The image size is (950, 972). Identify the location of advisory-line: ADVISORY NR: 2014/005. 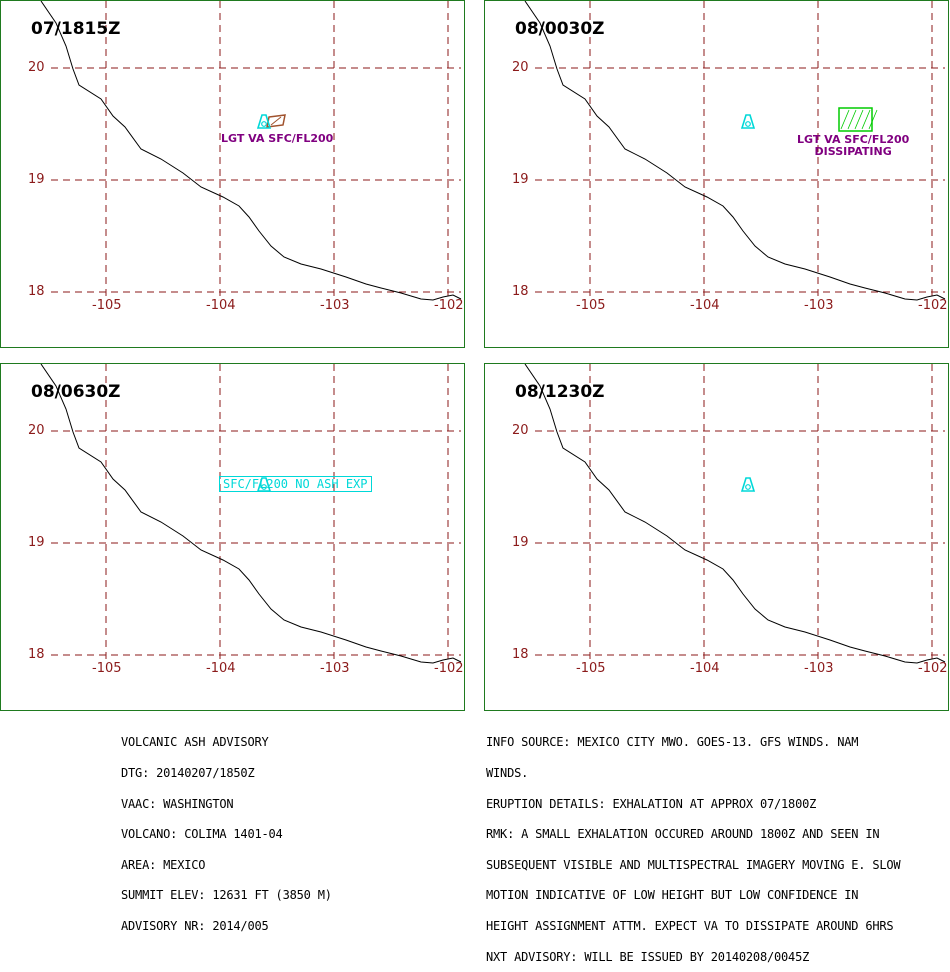
(195, 926).